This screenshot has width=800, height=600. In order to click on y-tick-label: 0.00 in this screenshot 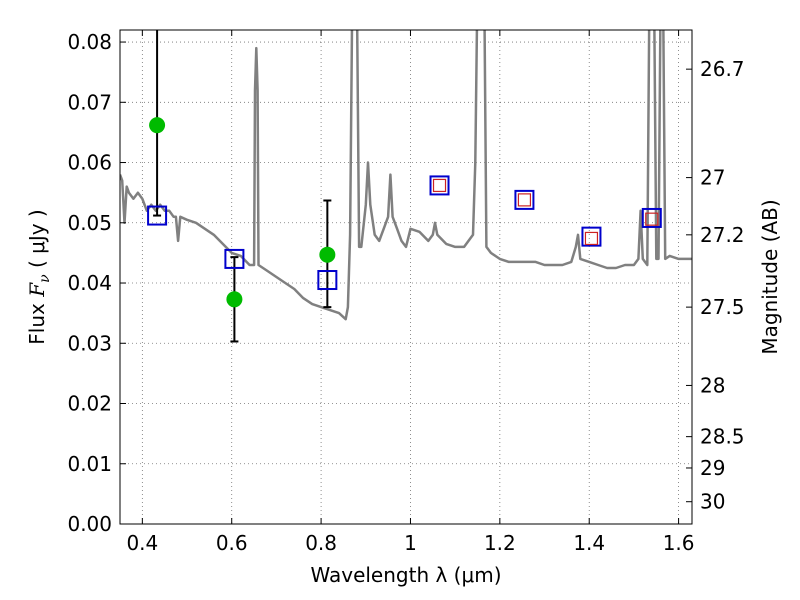, I will do `click(89, 524)`.